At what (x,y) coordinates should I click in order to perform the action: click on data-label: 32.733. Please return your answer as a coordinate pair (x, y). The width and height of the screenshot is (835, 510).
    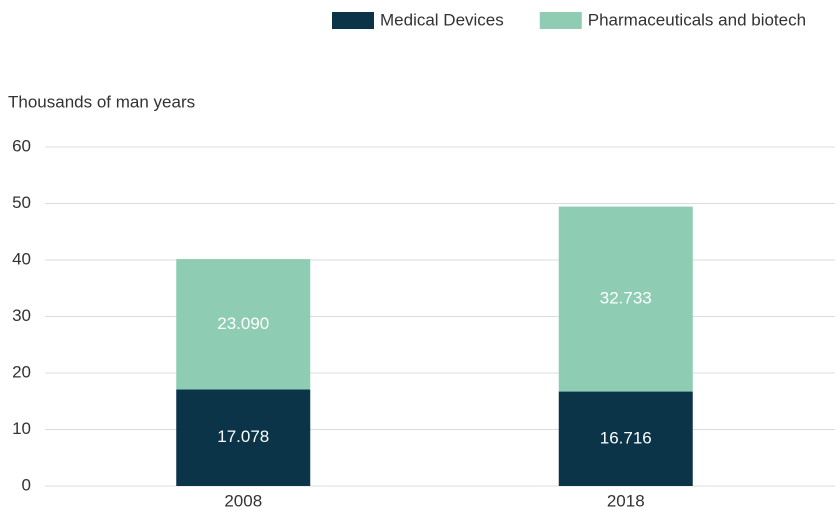
    Looking at the image, I should click on (626, 298).